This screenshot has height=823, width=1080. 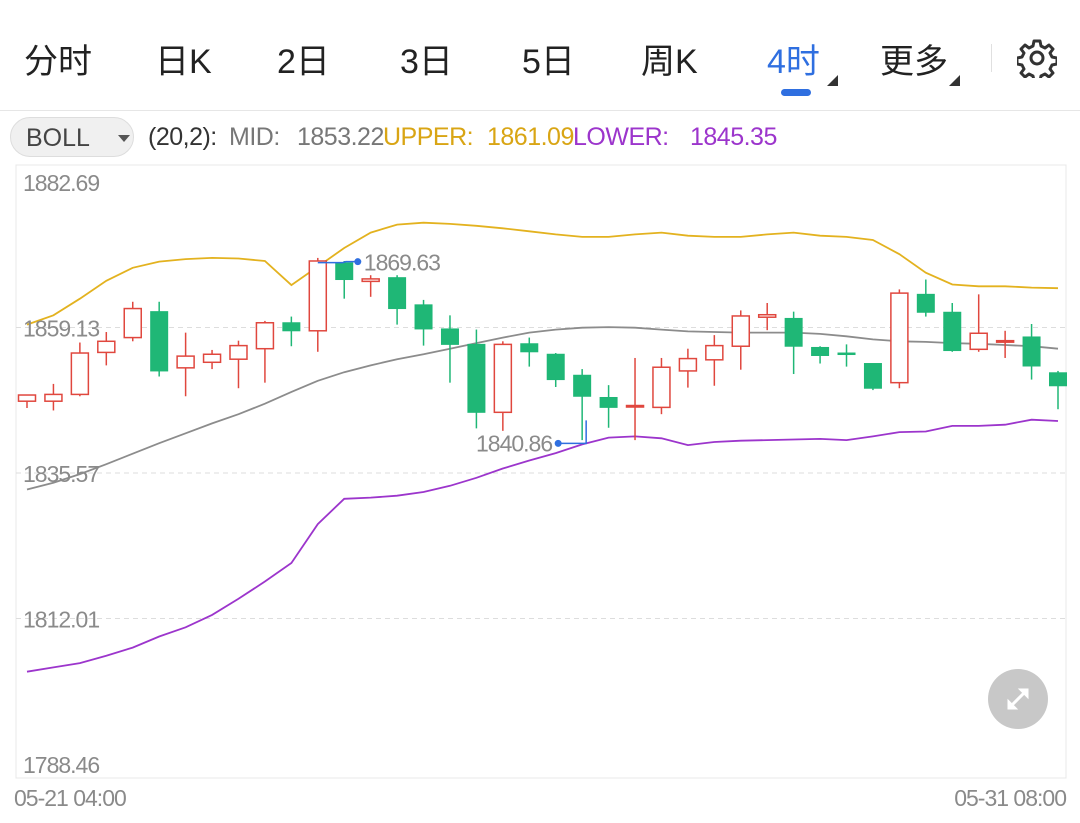 What do you see at coordinates (669, 62) in the screenshot?
I see `tab-weekly-k: 周K` at bounding box center [669, 62].